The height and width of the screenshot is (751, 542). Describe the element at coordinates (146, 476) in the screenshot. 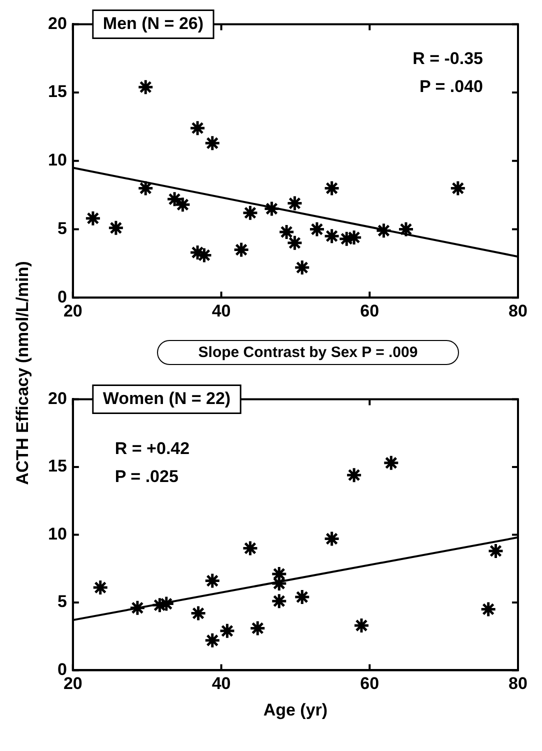

I see `annotation: P = .025` at that location.